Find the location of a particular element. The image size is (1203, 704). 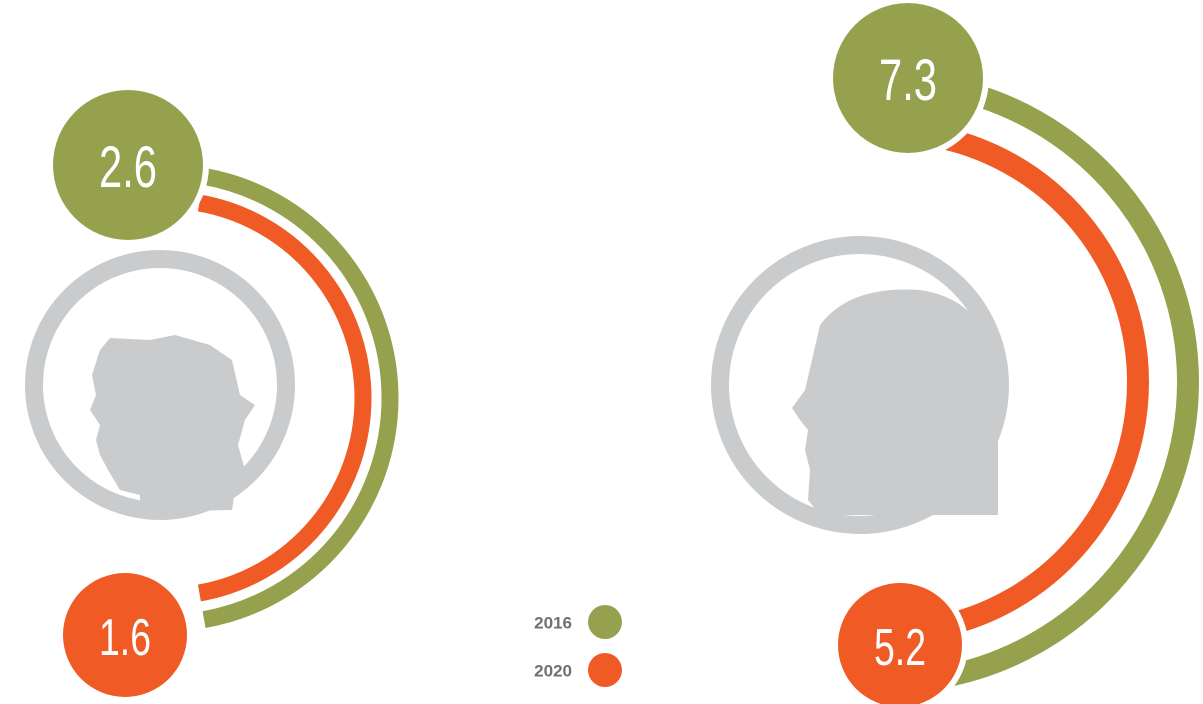

legend-label: 2020 is located at coordinates (553, 671).